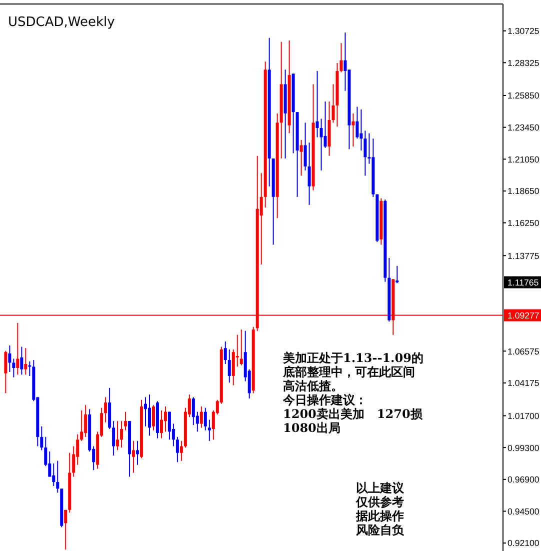 This screenshot has height=551, width=541. What do you see at coordinates (524, 95) in the screenshot?
I see `y-tick-label: 1.25850` at bounding box center [524, 95].